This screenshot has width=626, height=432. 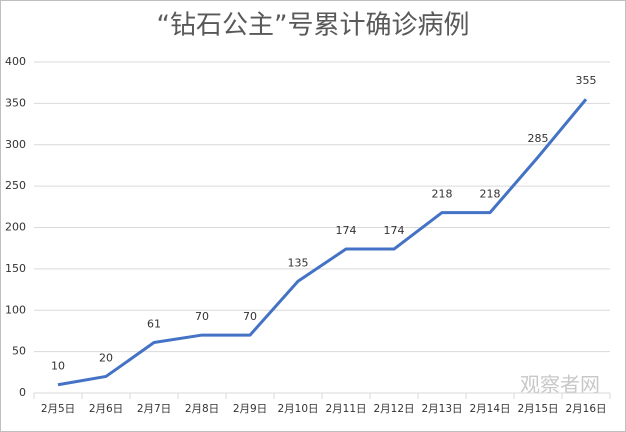 I want to click on y-tick-label: 250, so click(x=15, y=185).